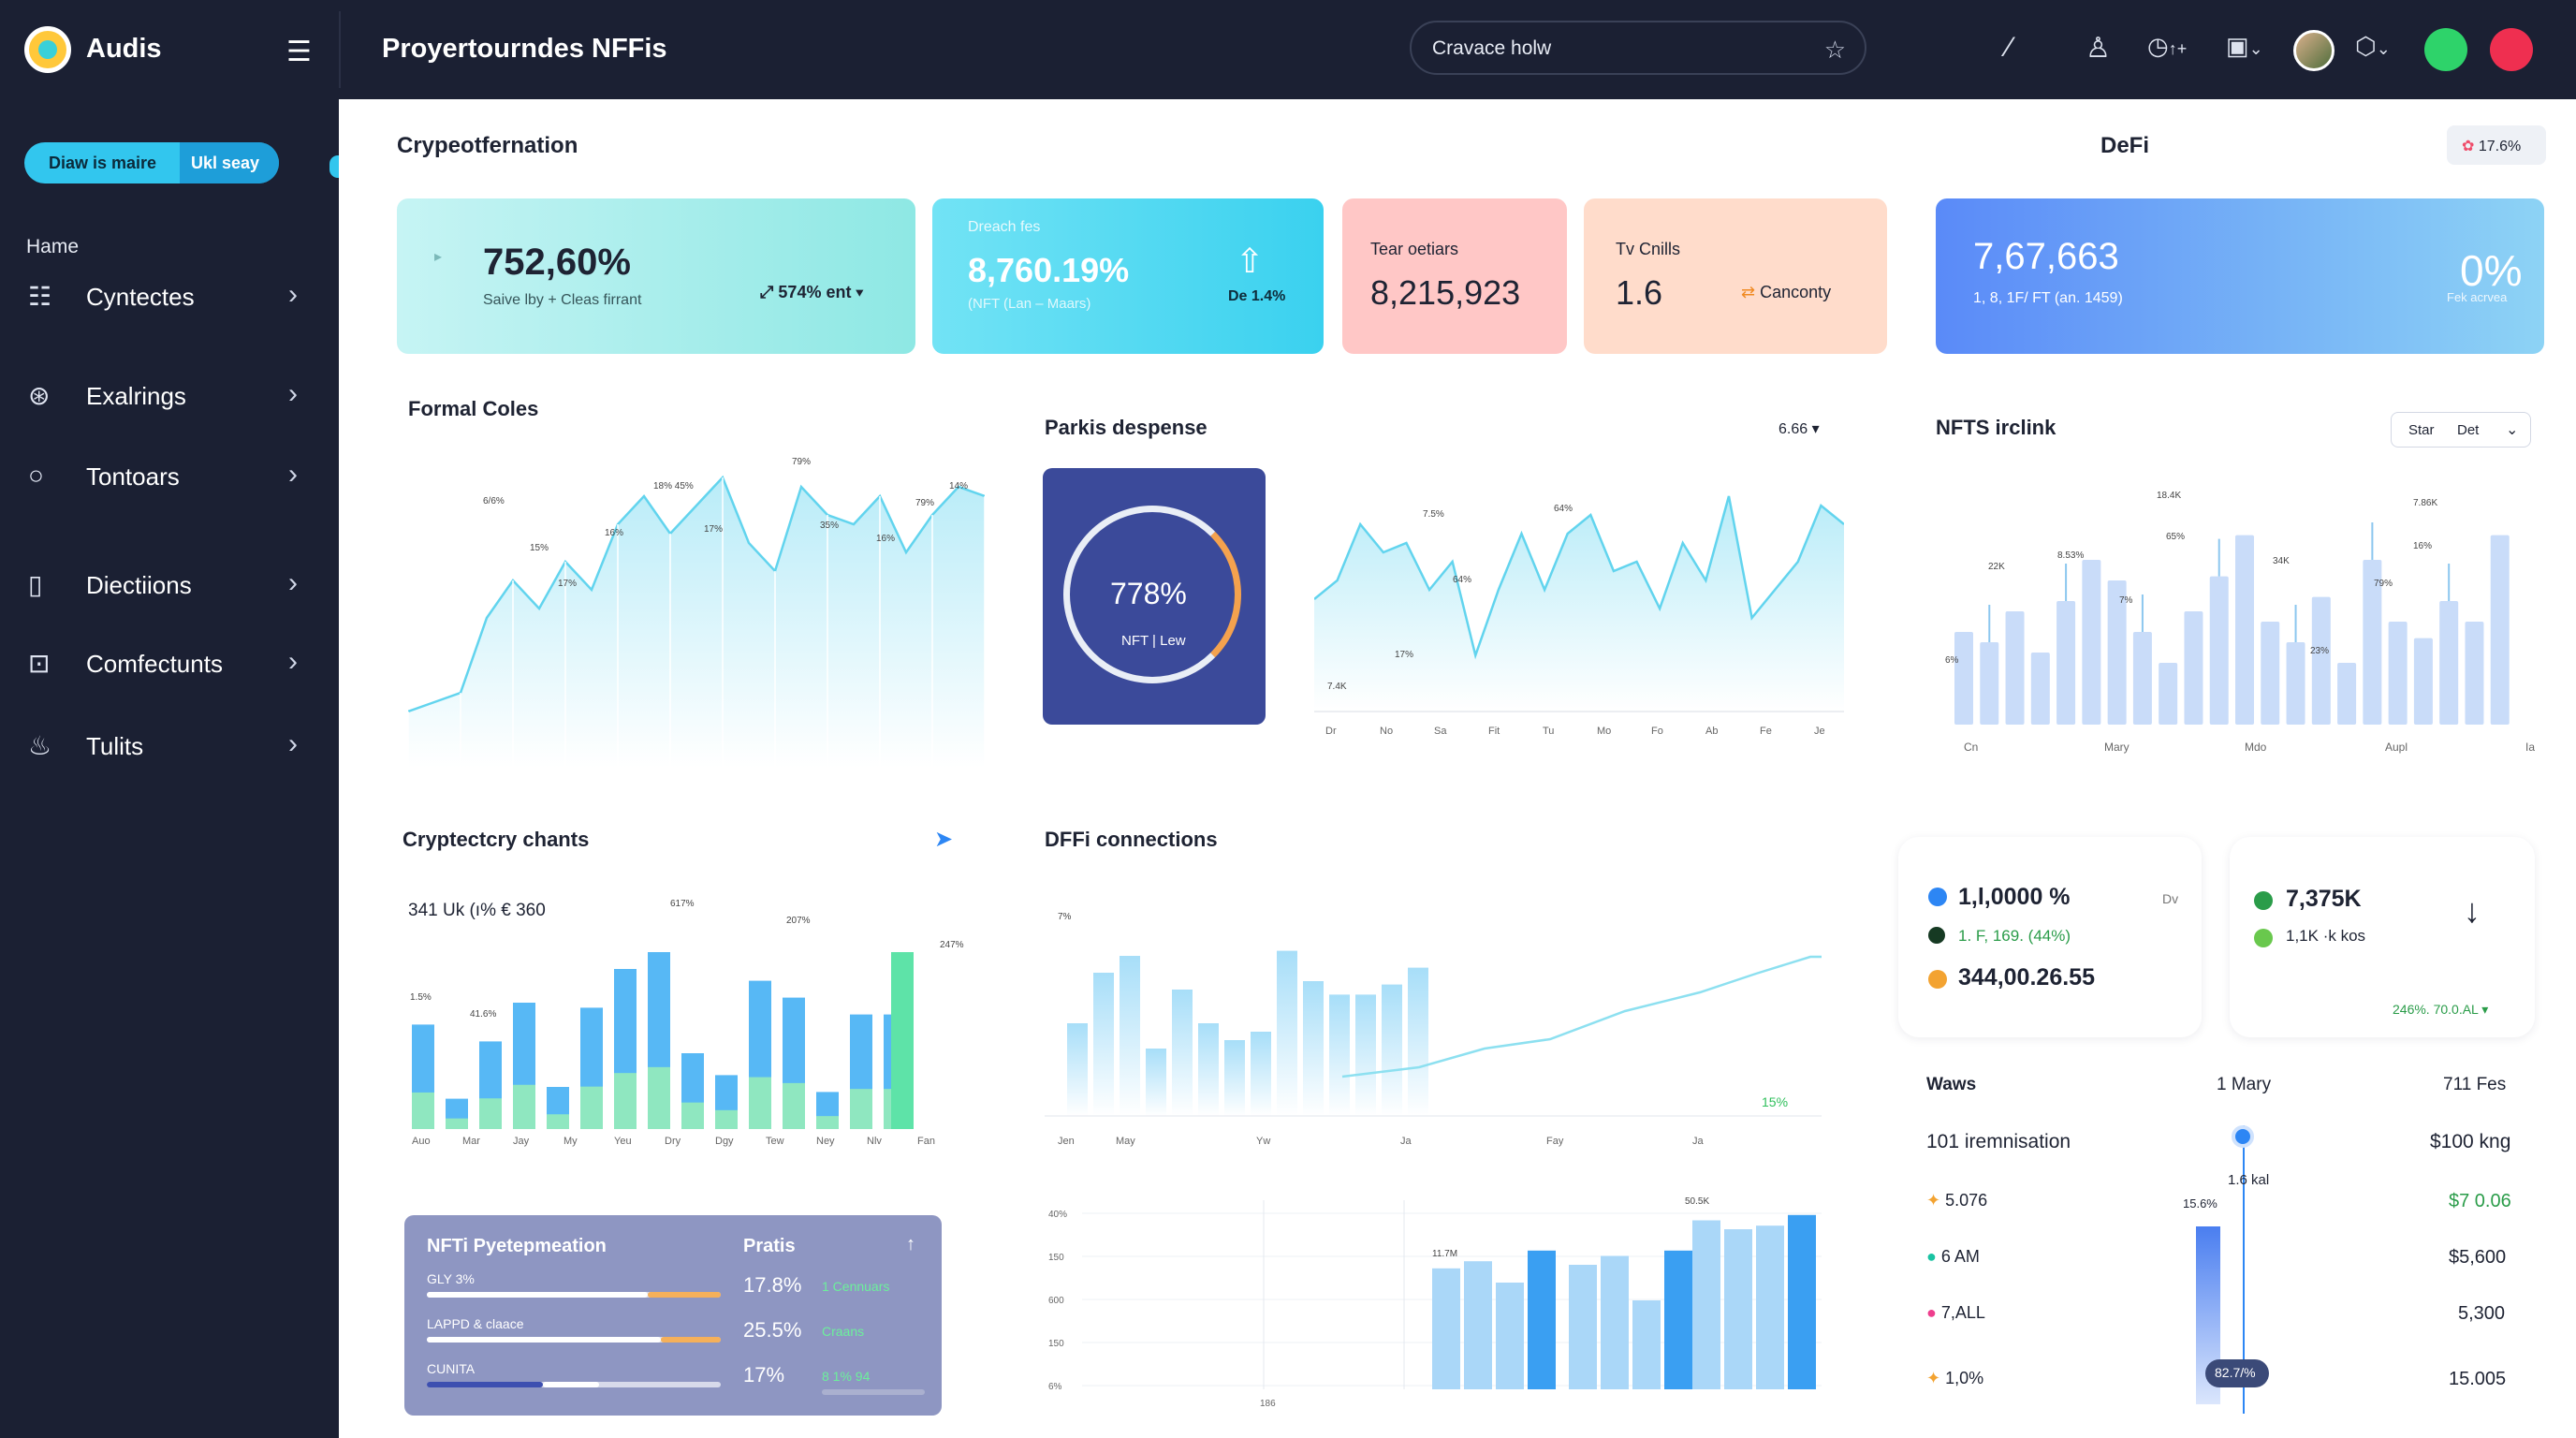 This screenshot has height=1438, width=2576. What do you see at coordinates (1735, 276) in the screenshot?
I see `kpi-card: Tv Cnills 1.6 ⇄ Canconty` at bounding box center [1735, 276].